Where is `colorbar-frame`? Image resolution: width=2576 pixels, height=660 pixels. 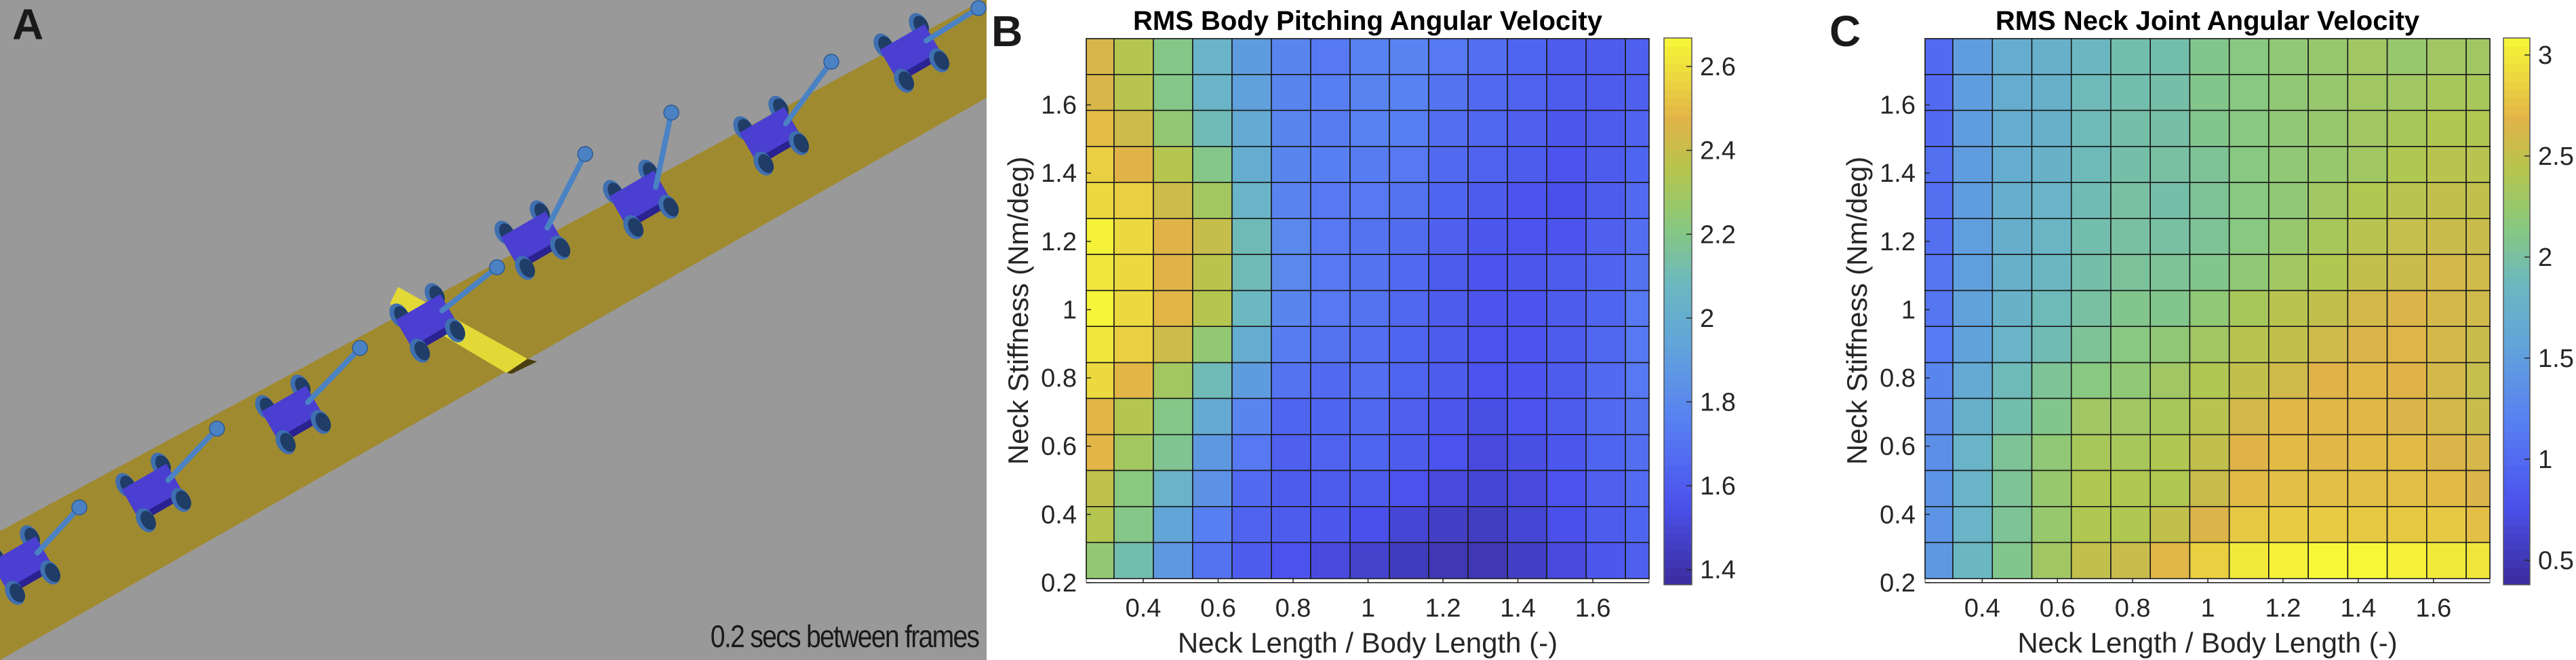
colorbar-frame is located at coordinates (2517, 311).